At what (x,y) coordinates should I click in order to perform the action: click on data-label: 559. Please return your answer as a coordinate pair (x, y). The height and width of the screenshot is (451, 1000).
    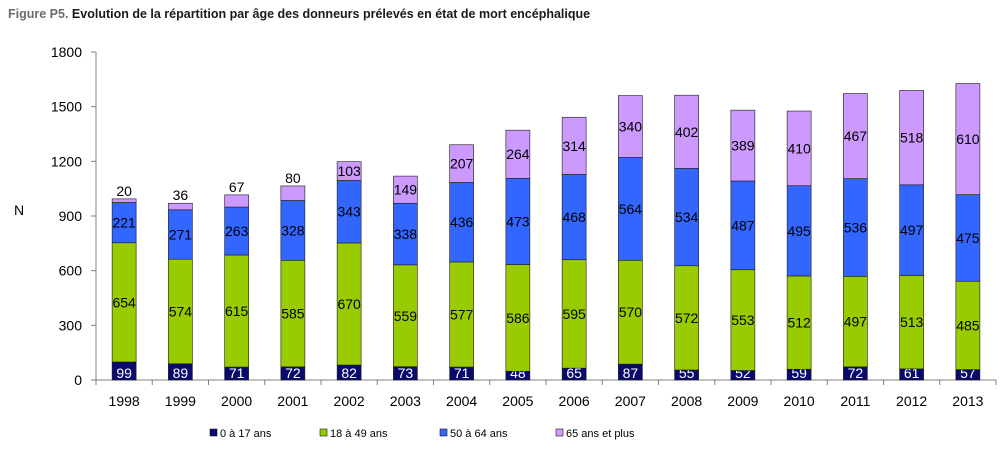
    Looking at the image, I should click on (406, 316).